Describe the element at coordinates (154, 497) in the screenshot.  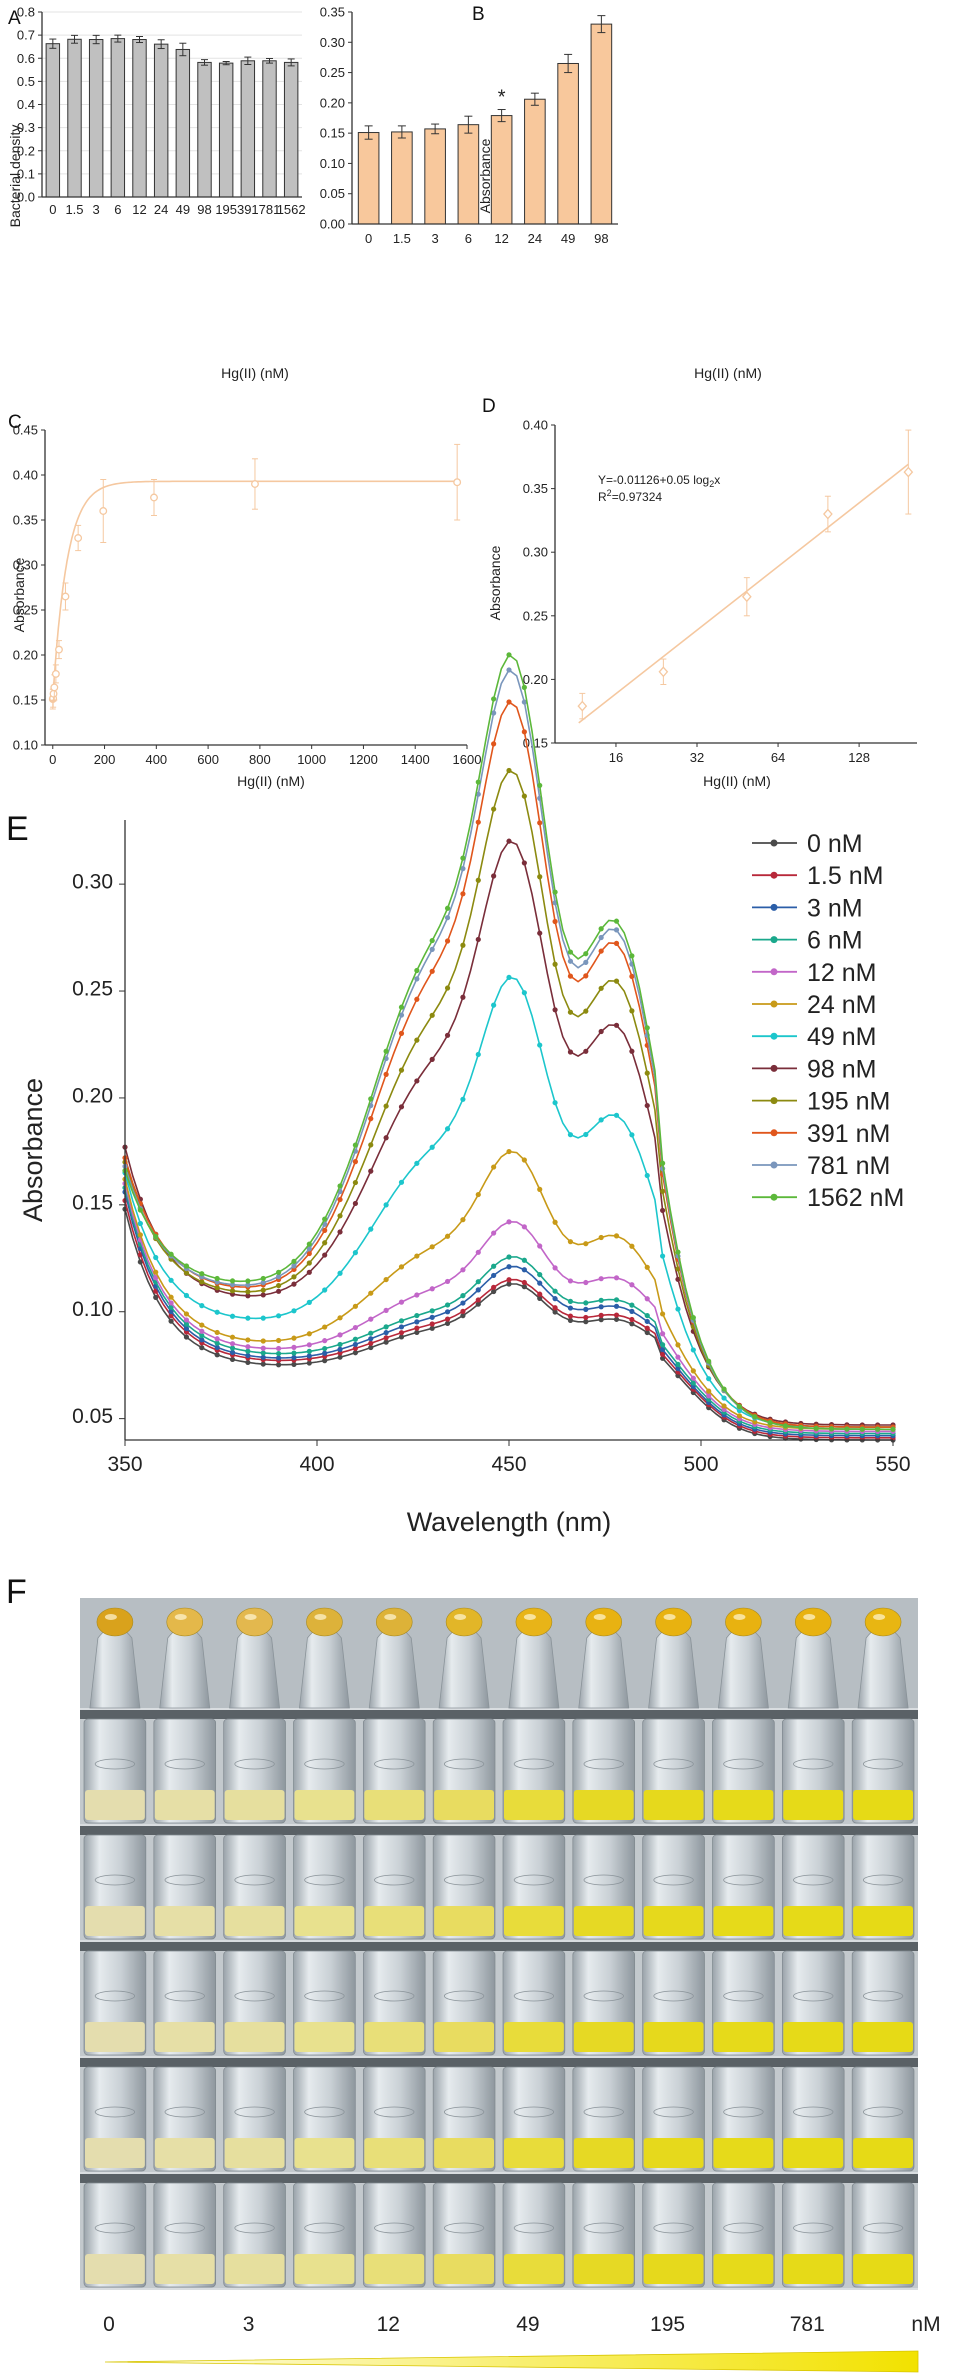
I see `panel-c-data-point` at that location.